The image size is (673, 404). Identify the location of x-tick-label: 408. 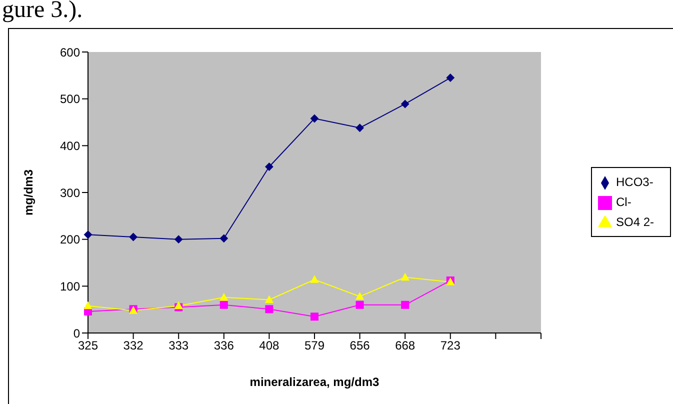
(269, 345).